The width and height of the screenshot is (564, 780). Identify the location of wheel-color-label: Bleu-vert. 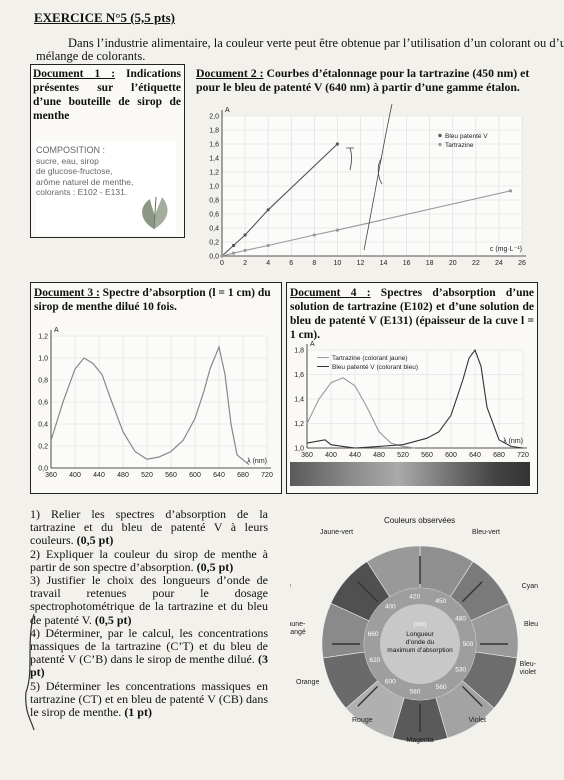
(486, 532).